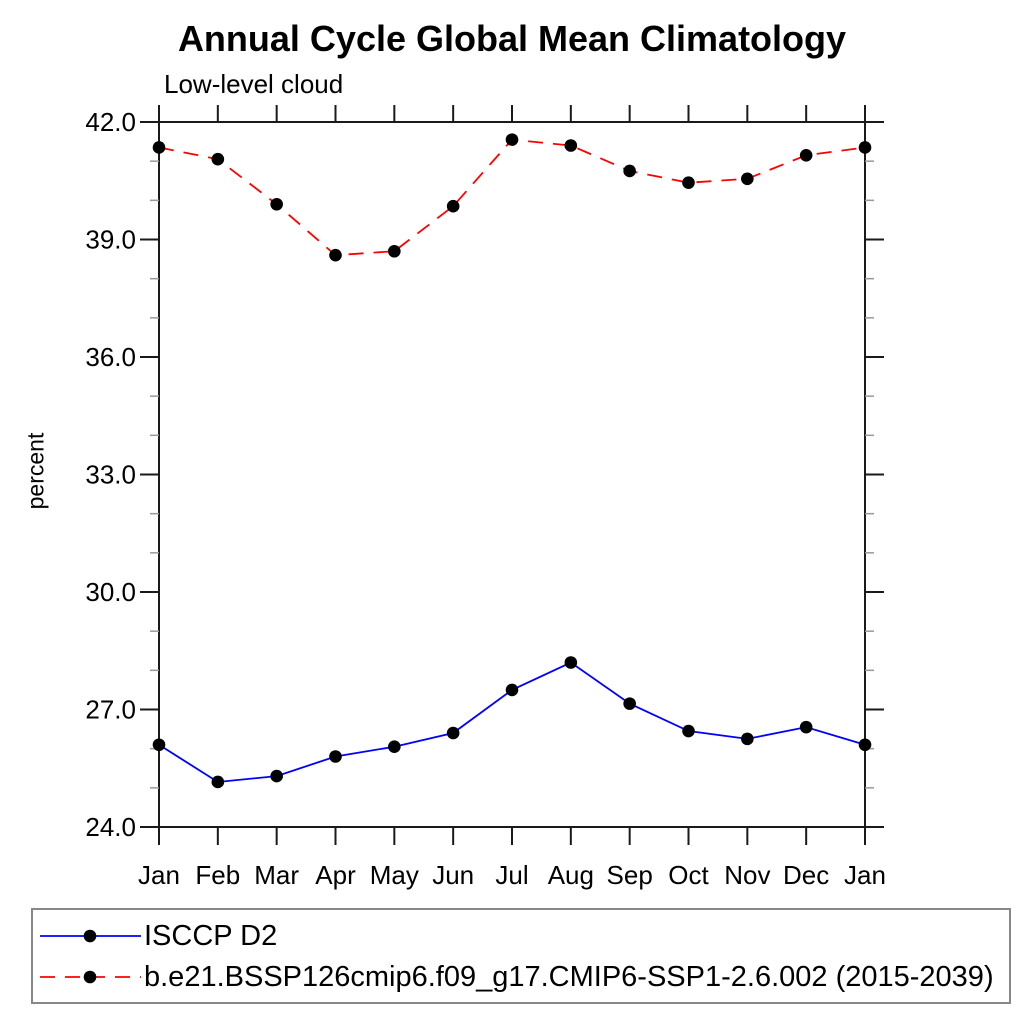  What do you see at coordinates (90, 936) in the screenshot?
I see `legend-solid-line-icon` at bounding box center [90, 936].